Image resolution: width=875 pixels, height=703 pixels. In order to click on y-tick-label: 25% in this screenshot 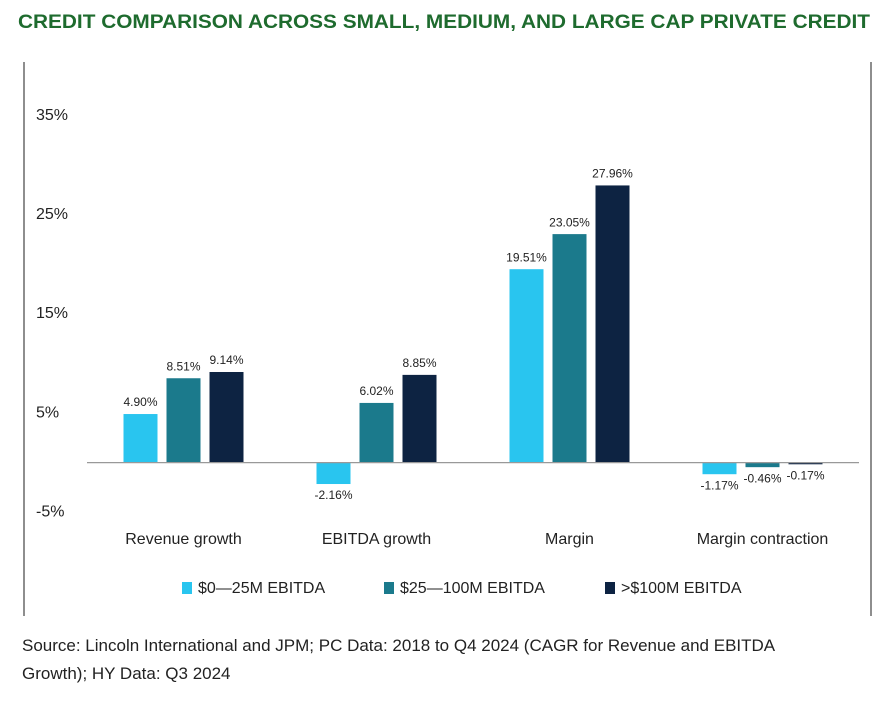, I will do `click(52, 214)`.